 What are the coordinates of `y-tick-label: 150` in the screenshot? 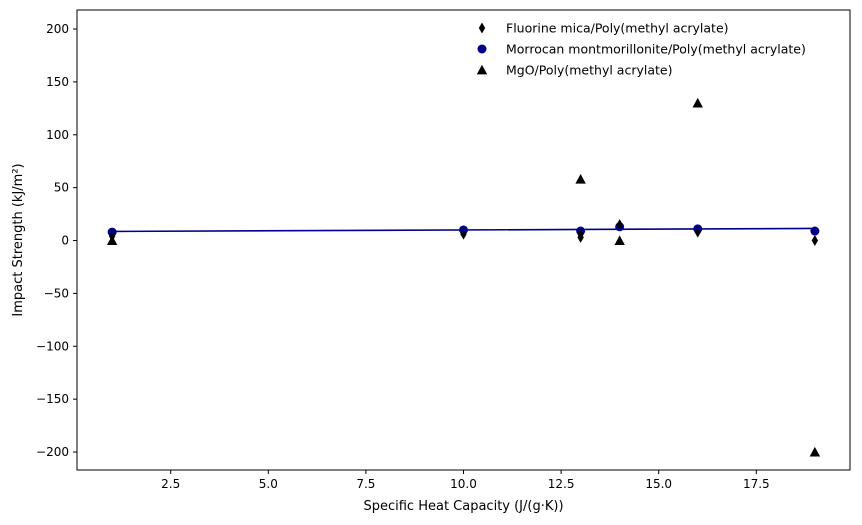 It's located at (57, 82).